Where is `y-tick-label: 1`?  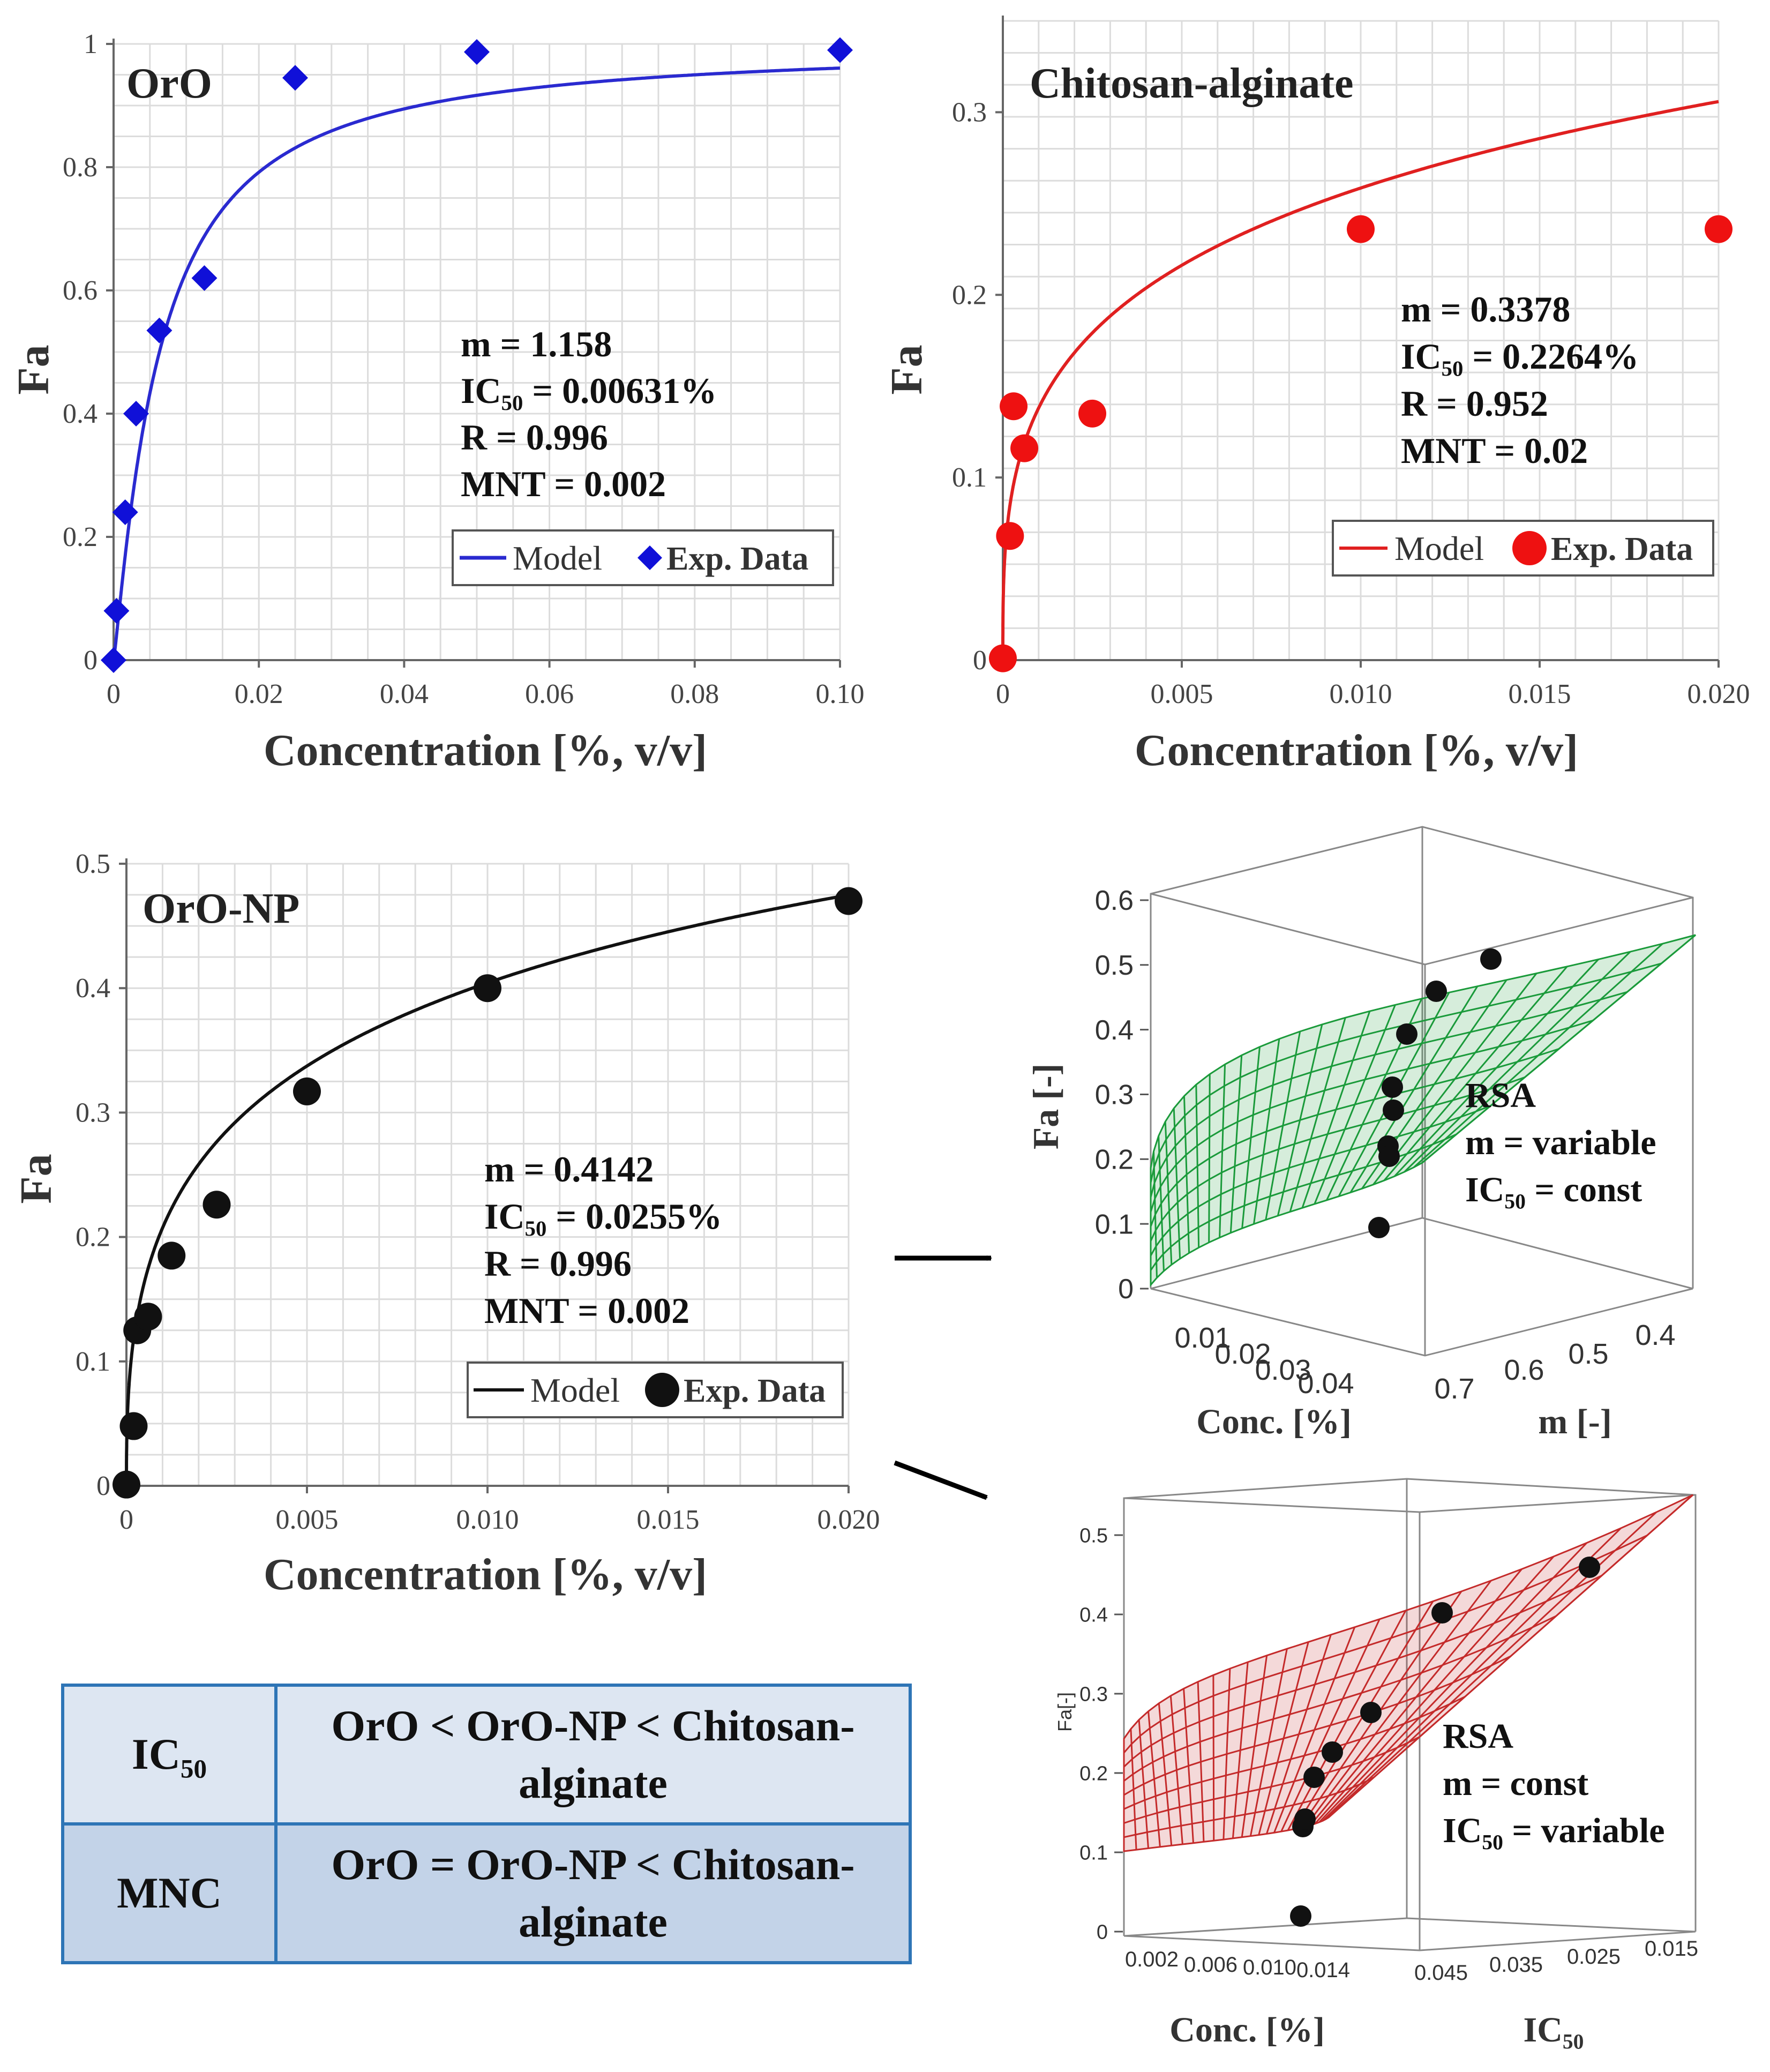
y-tick-label: 1 is located at coordinates (91, 44).